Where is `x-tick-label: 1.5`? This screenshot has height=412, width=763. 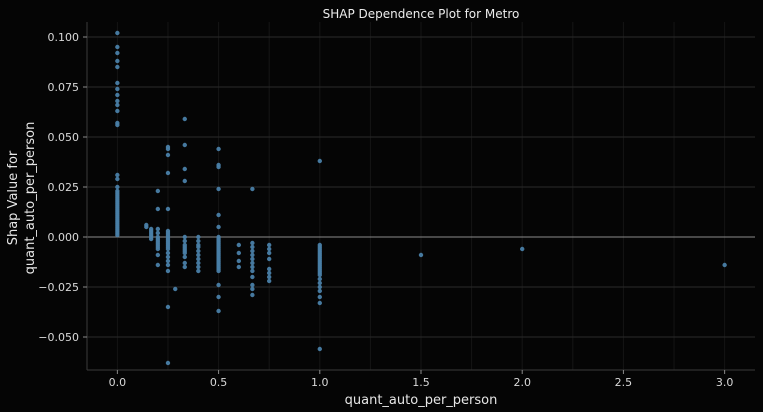 x-tick-label: 1.5 is located at coordinates (421, 382).